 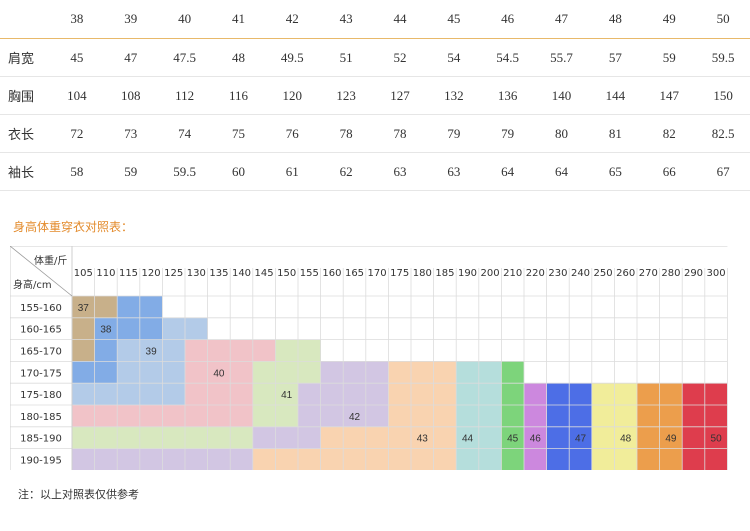 What do you see at coordinates (241, 273) in the screenshot?
I see `weight-header: 140` at bounding box center [241, 273].